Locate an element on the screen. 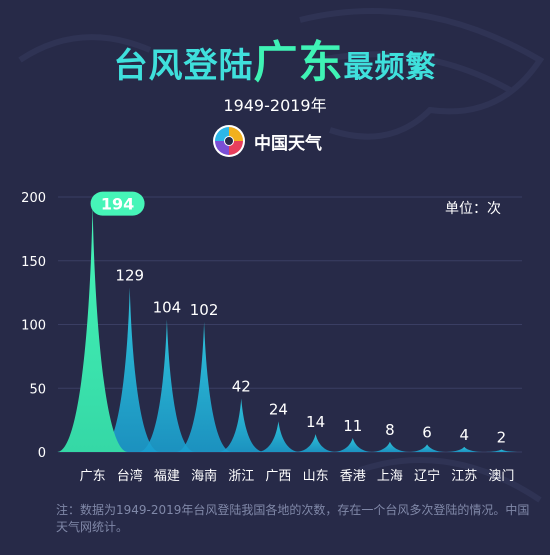  data-label: 2 is located at coordinates (502, 437).